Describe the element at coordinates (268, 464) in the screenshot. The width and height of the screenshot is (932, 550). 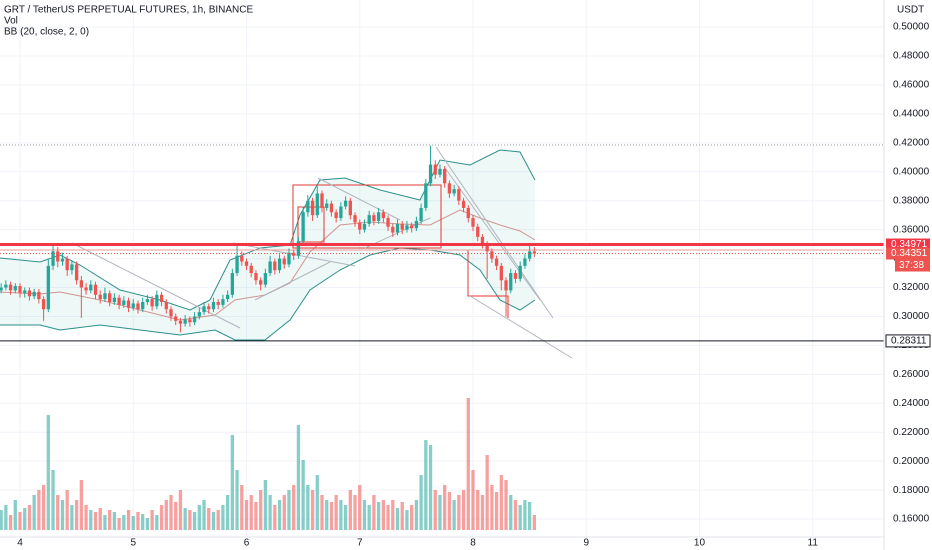
I see `volume-pane` at that location.